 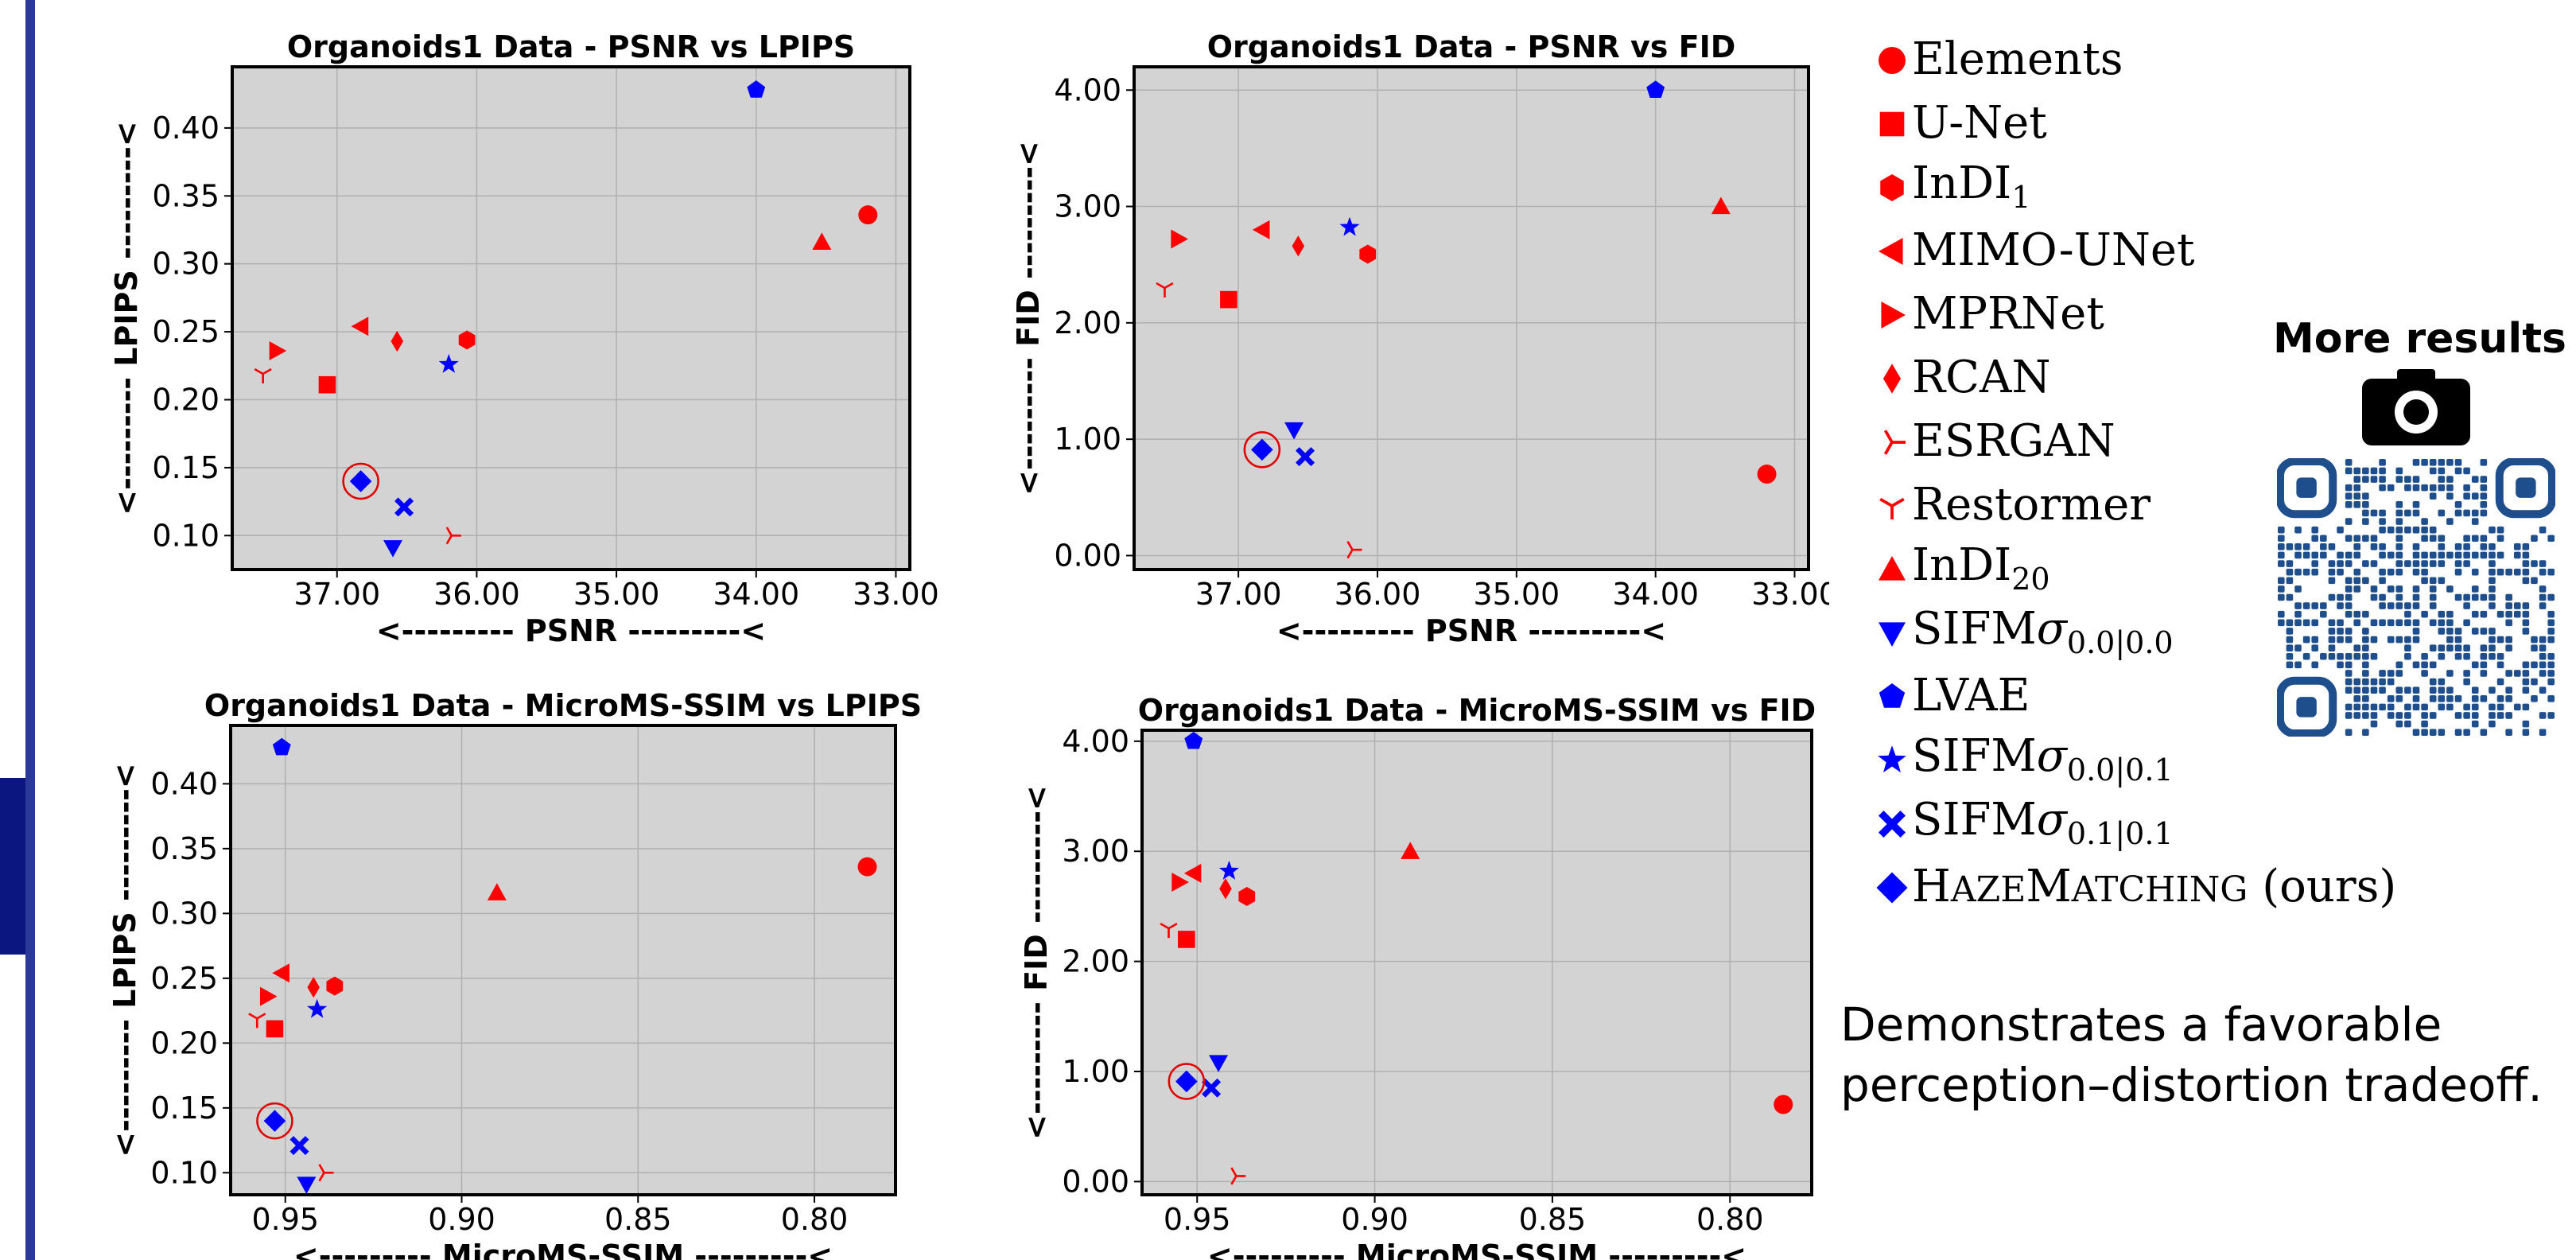 I want to click on qr-code, so click(x=2416, y=597).